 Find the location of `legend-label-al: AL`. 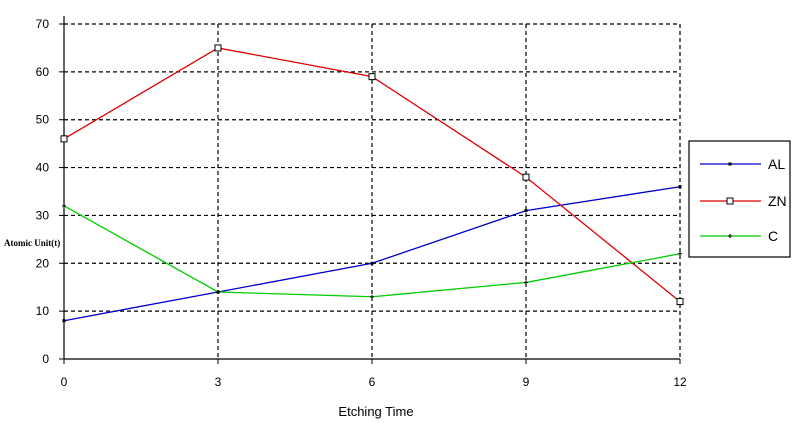

legend-label-al: AL is located at coordinates (776, 164).